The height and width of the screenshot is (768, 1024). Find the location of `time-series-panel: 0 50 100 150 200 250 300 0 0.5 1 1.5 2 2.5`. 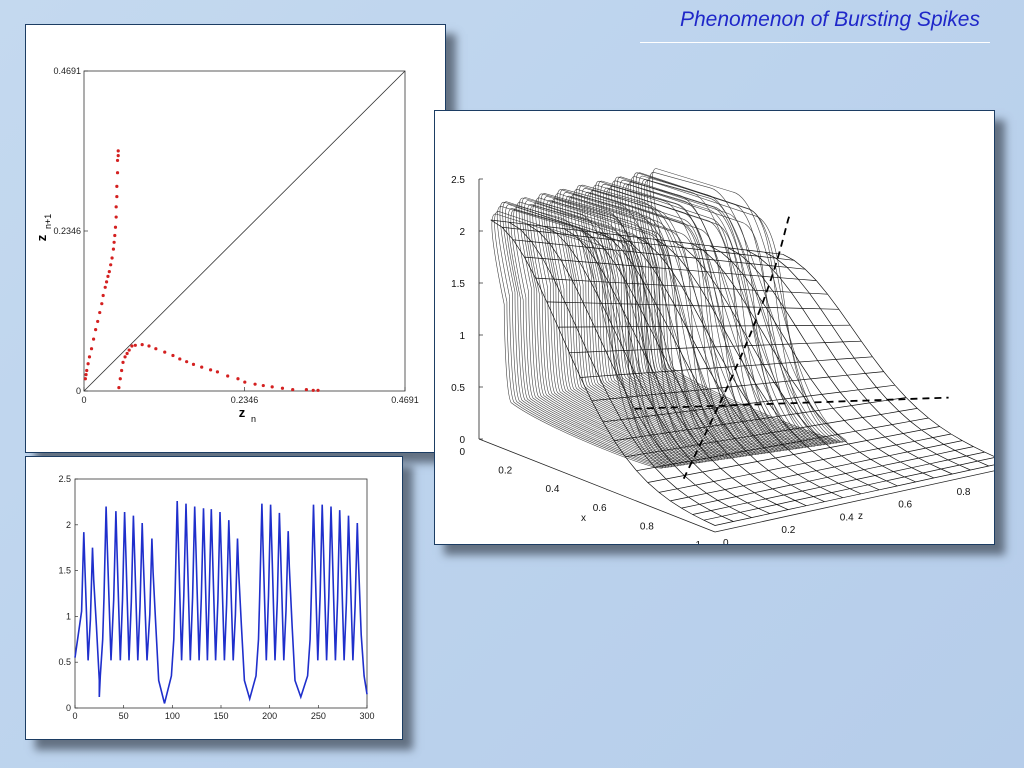

time-series-panel: 0 50 100 150 200 250 300 0 0.5 1 1.5 2 2.5 is located at coordinates (214, 598).